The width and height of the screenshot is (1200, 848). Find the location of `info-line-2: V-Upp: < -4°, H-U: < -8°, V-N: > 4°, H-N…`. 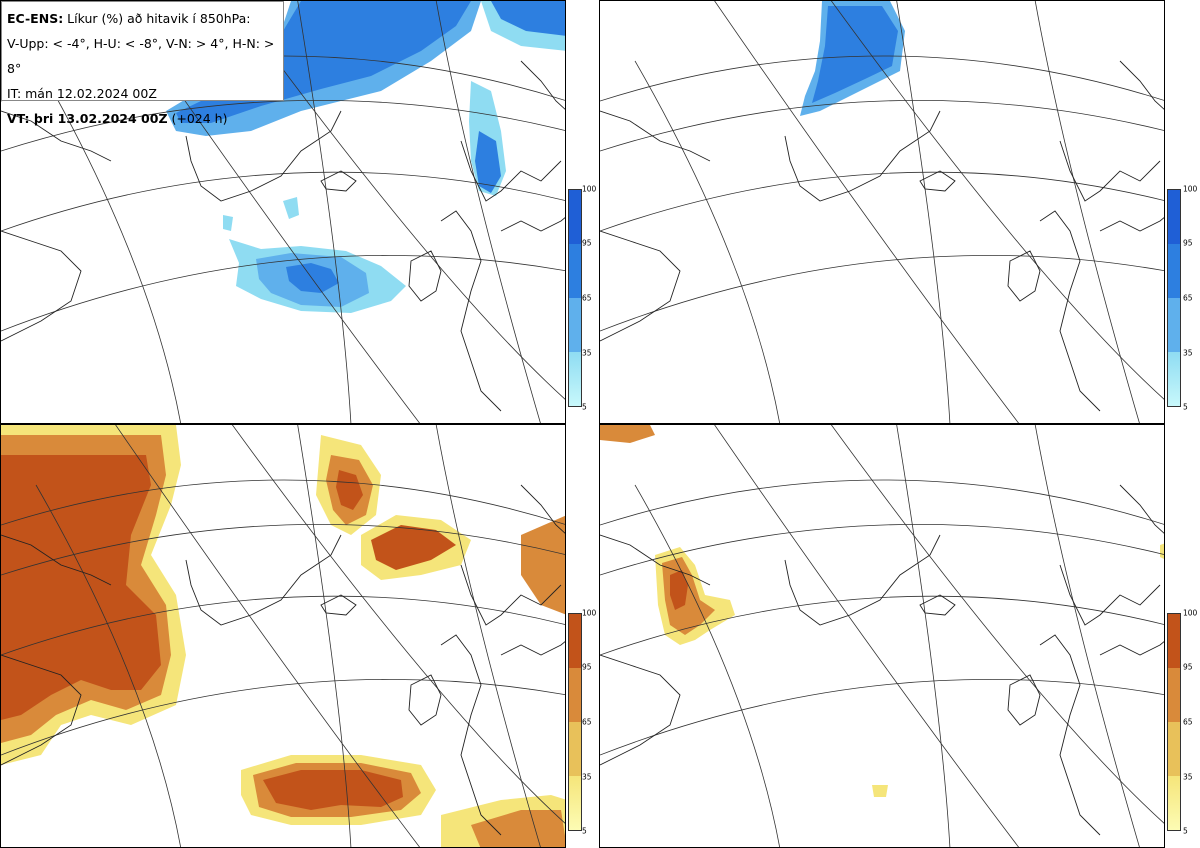

info-line-2: V-Upp: < -4°, H-U: < -8°, V-N: > 4°, H-N… is located at coordinates (141, 56).